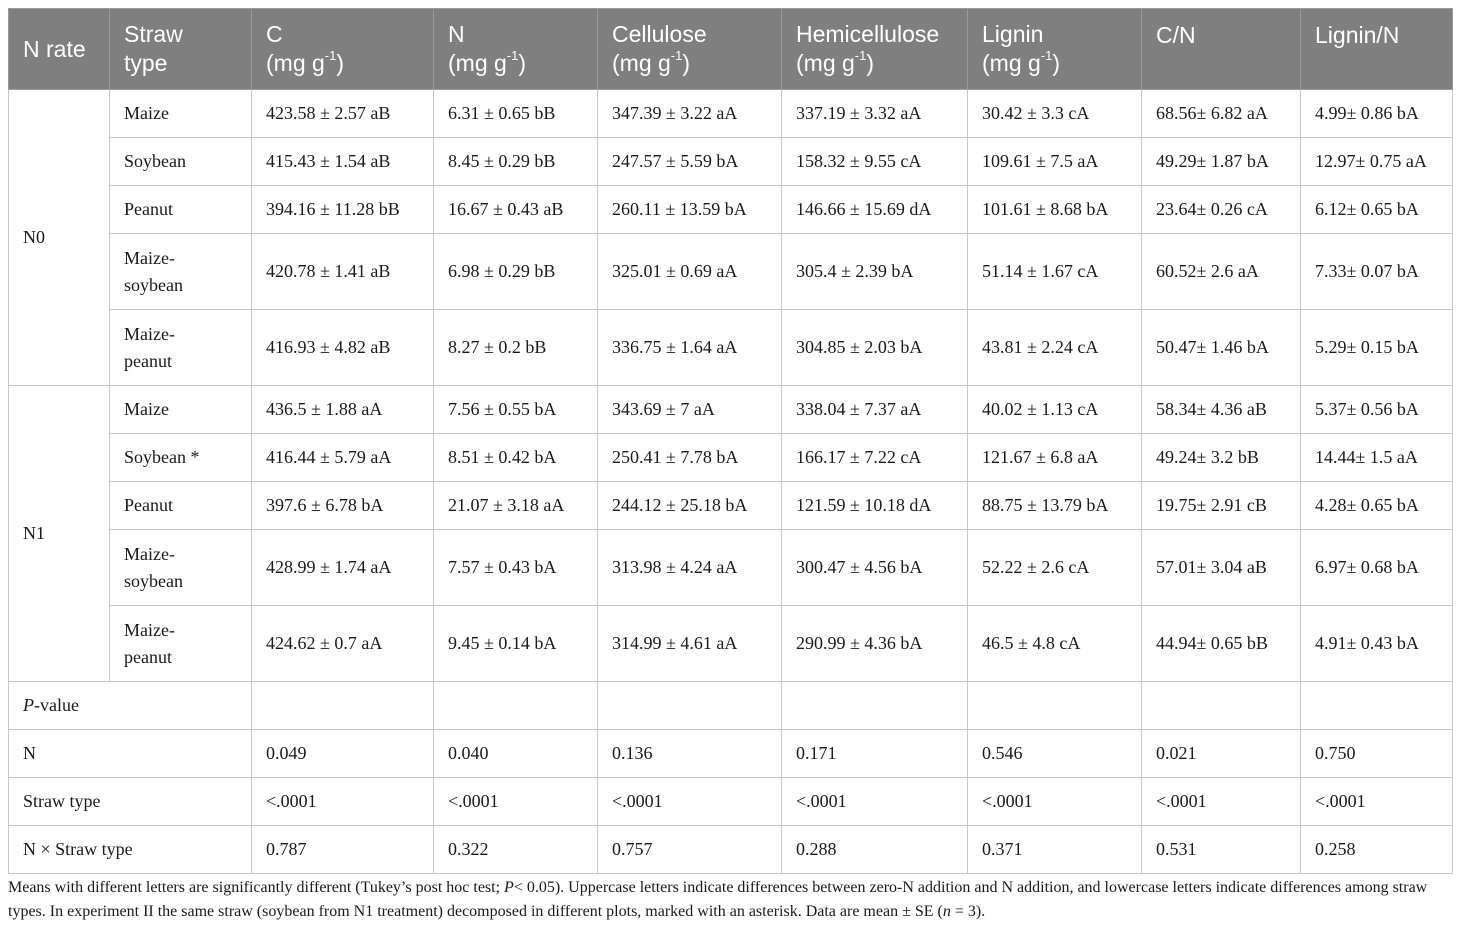 This screenshot has height=938, width=1460. What do you see at coordinates (1054, 271) in the screenshot?
I see `value-cell: 51.14 ± 1.67 cA` at bounding box center [1054, 271].